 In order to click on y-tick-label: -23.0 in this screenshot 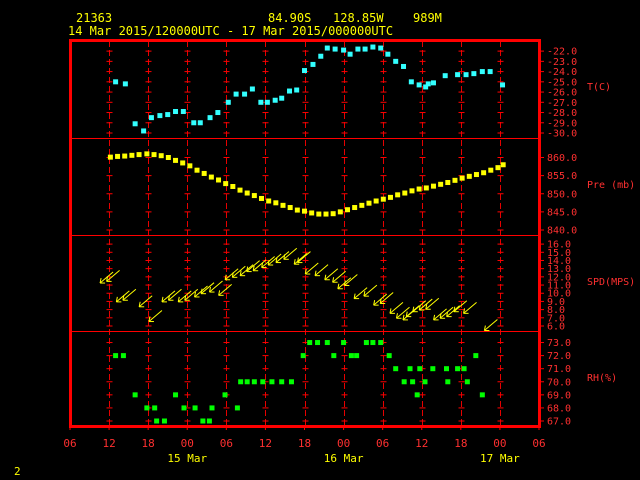, I will do `click(562, 62)`.